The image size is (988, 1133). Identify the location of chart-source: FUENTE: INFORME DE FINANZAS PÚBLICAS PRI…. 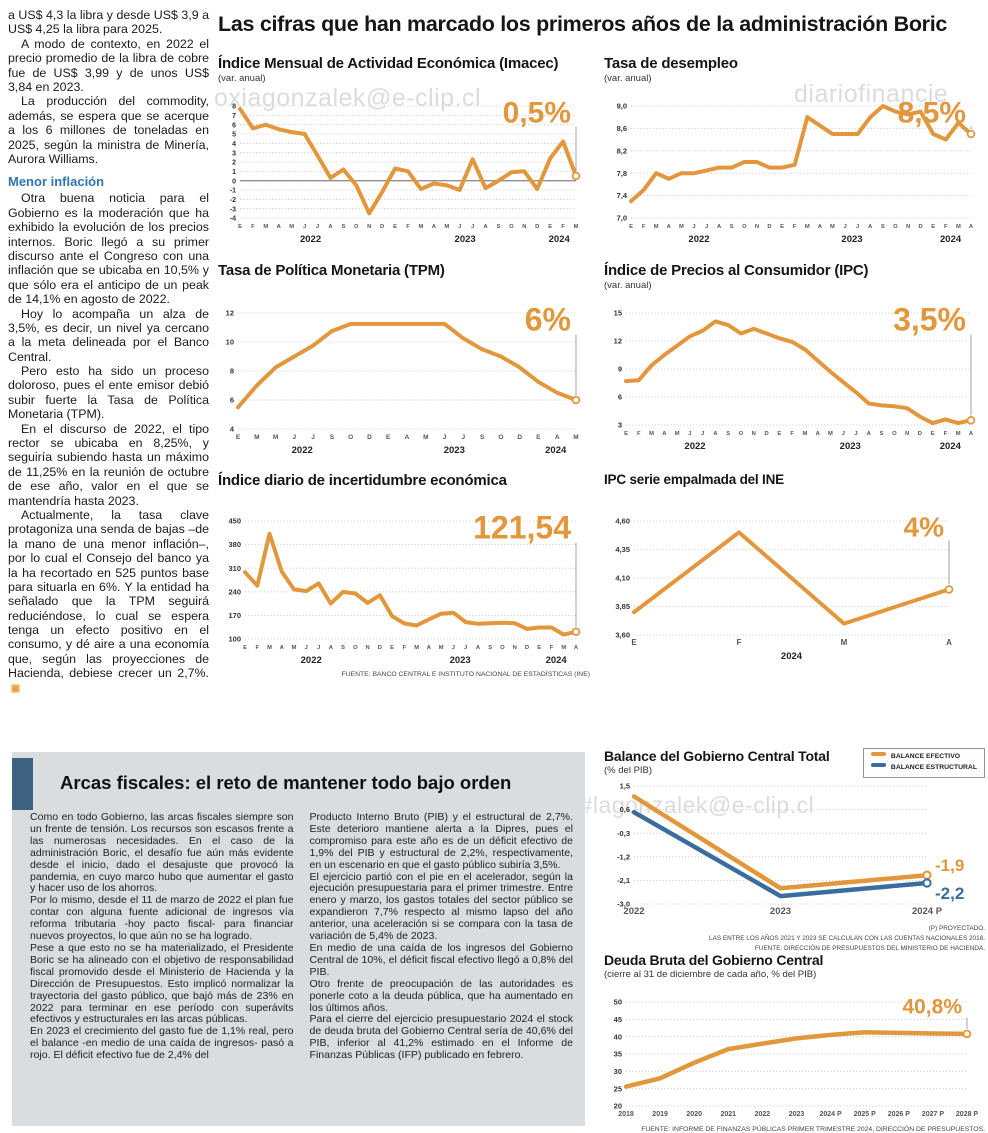
(813, 1129).